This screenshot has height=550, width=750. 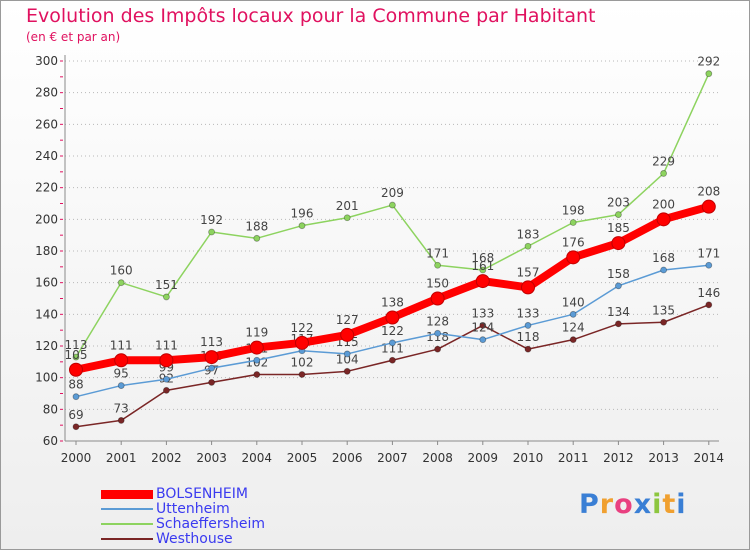 What do you see at coordinates (528, 337) in the screenshot?
I see `data-label: 118` at bounding box center [528, 337].